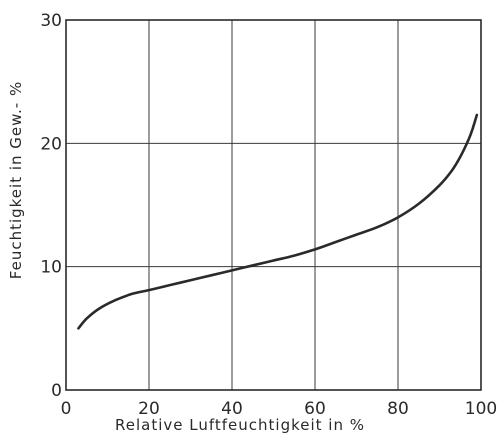  Describe the element at coordinates (16, 180) in the screenshot. I see `y-axis-title: Feuchtigkeit in Gew.- %` at that location.